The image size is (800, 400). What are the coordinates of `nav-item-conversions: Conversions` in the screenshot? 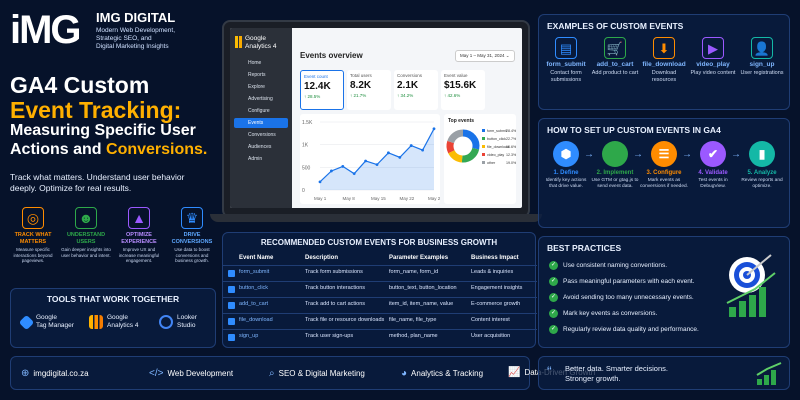 It's located at (262, 135).